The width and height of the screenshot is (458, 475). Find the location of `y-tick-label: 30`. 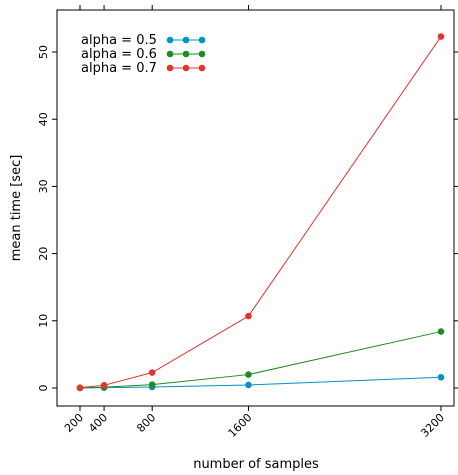

y-tick-label: 30 is located at coordinates (43, 186).